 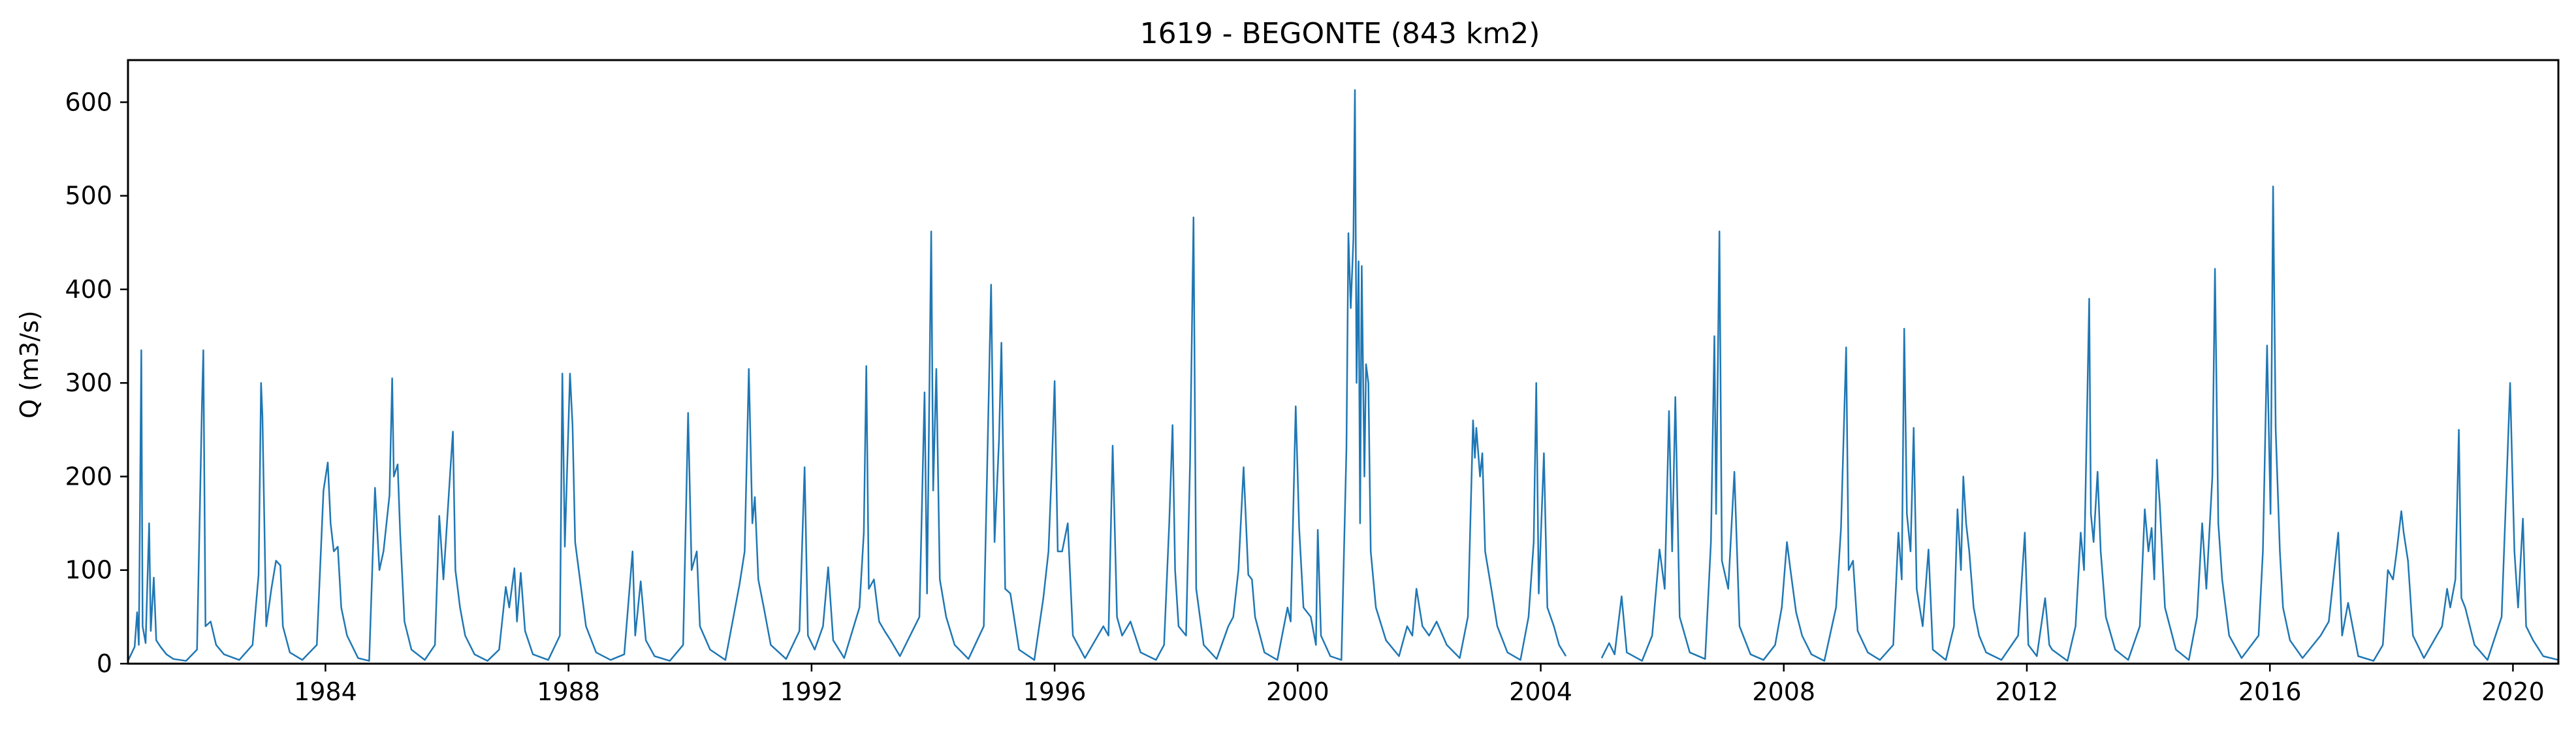 I want to click on y-tick-label: 400, so click(x=89, y=289).